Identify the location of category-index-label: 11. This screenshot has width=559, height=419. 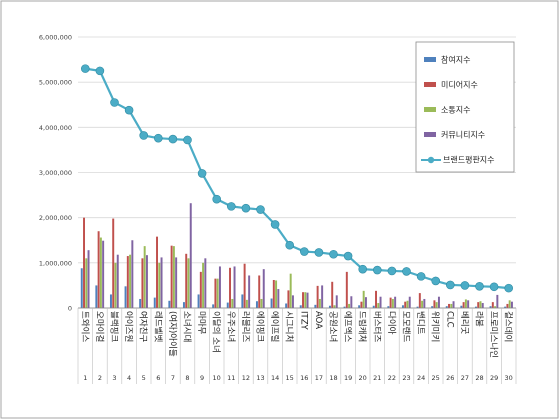
(231, 378).